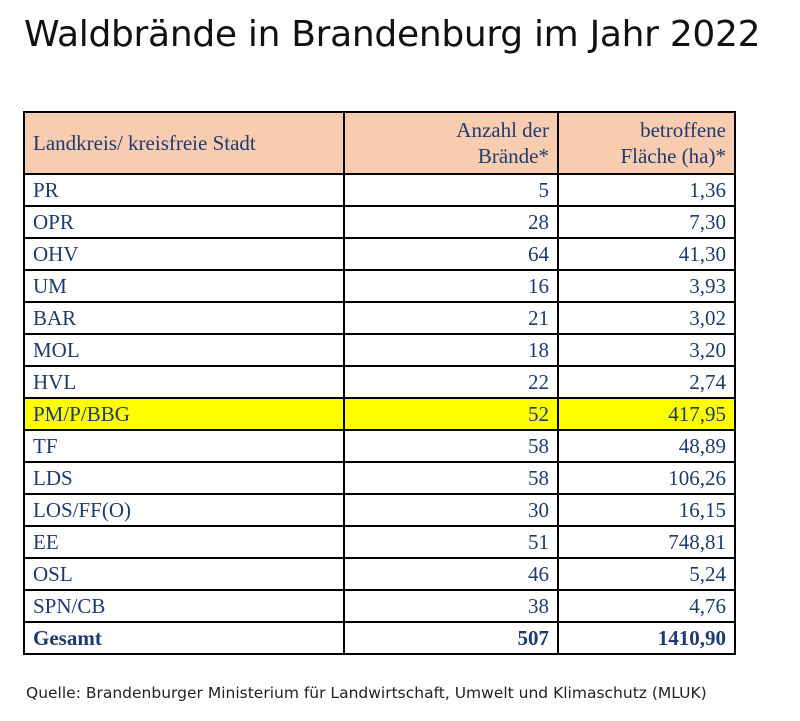 The height and width of the screenshot is (721, 800). I want to click on cell-kreis: LDS, so click(184, 478).